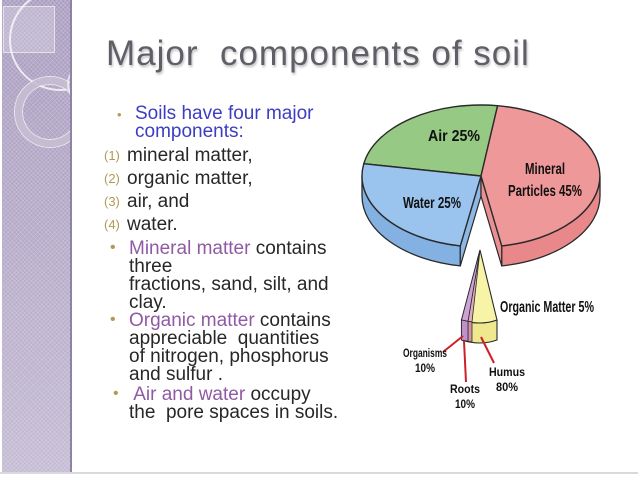 The width and height of the screenshot is (638, 479). What do you see at coordinates (465, 389) in the screenshot?
I see `roots-label: Roots` at bounding box center [465, 389].